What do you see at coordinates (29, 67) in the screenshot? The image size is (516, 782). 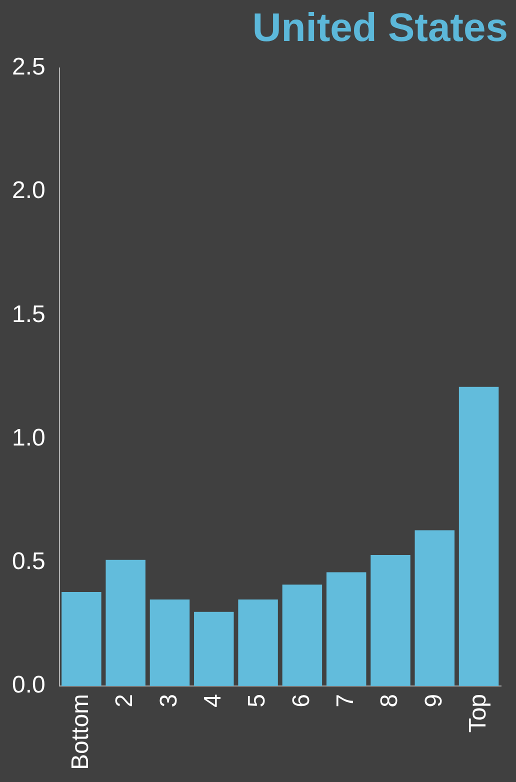 I see `y-tick-label: 2.5` at bounding box center [29, 67].